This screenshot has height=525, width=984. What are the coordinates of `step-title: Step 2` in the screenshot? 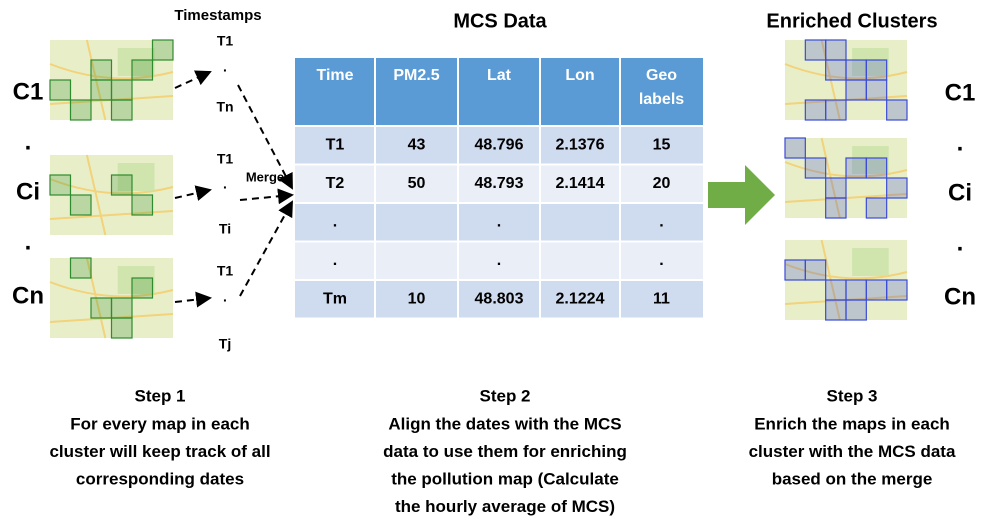 It's located at (504, 395).